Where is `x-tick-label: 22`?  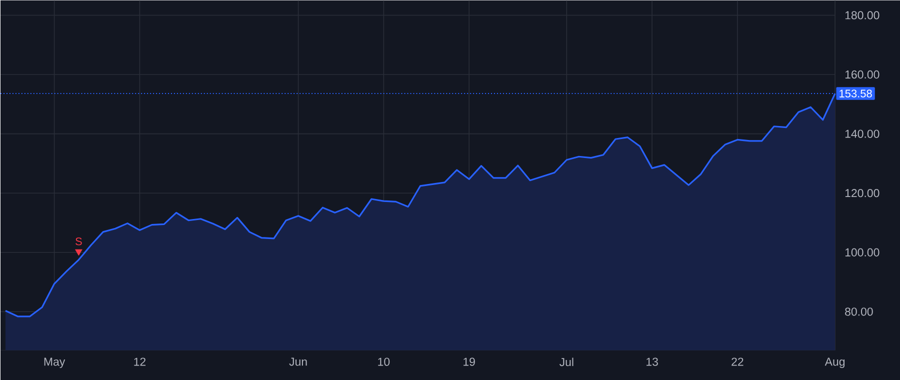
x-tick-label: 22 is located at coordinates (738, 362).